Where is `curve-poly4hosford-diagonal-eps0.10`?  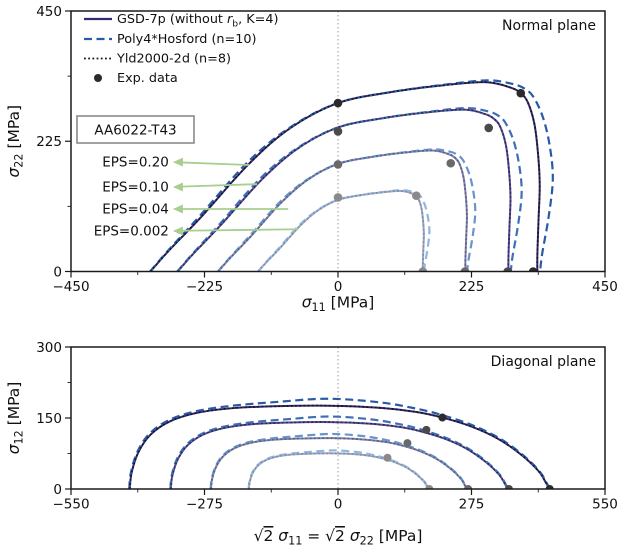 curve-poly4hosford-diagonal-eps0.10 is located at coordinates (339, 452).